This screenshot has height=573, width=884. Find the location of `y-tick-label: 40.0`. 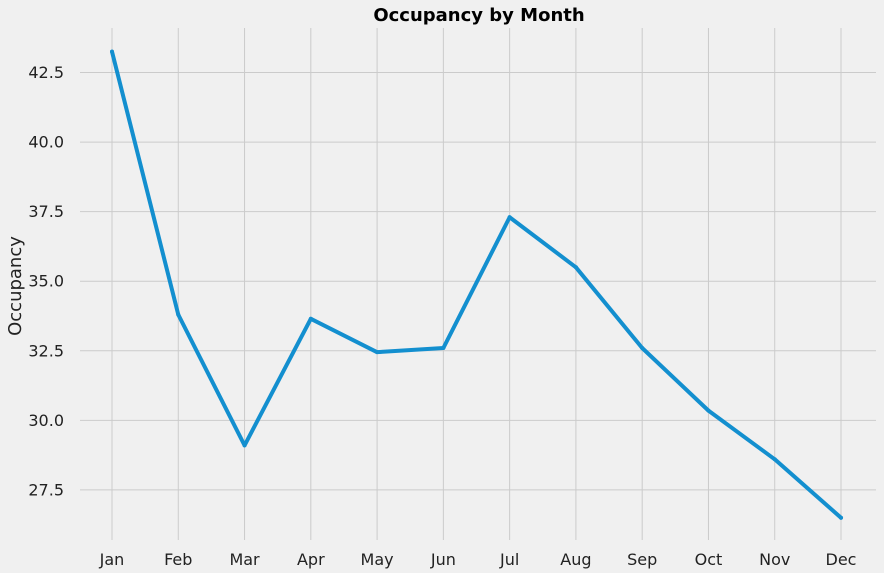

y-tick-label: 40.0 is located at coordinates (46, 142).